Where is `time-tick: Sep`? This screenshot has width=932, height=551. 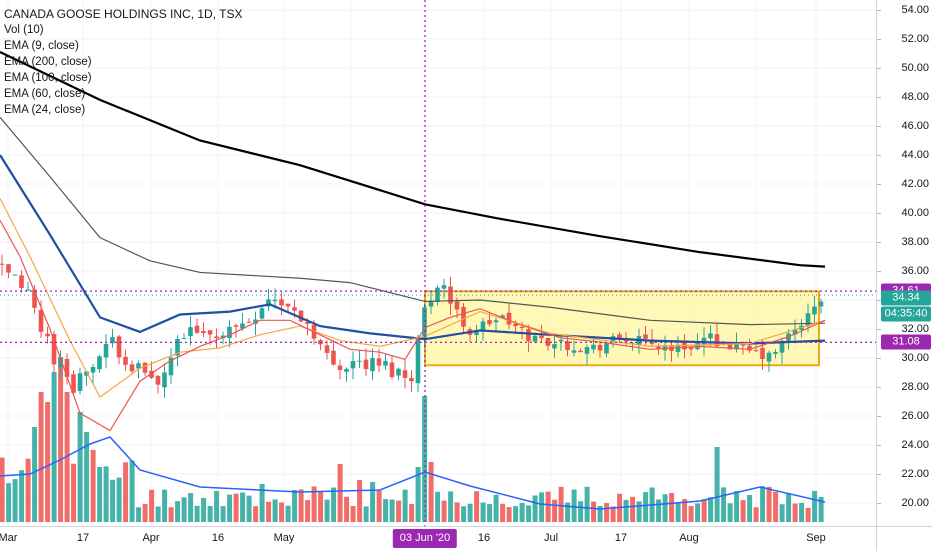
time-tick: Sep is located at coordinates (816, 538).